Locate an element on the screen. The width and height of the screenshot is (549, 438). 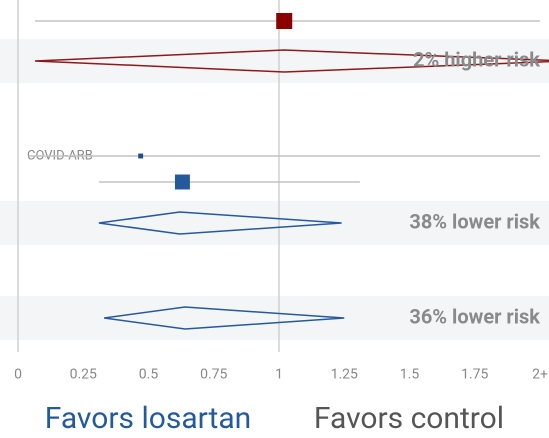
x-tick-label: 2+ is located at coordinates (540, 375).